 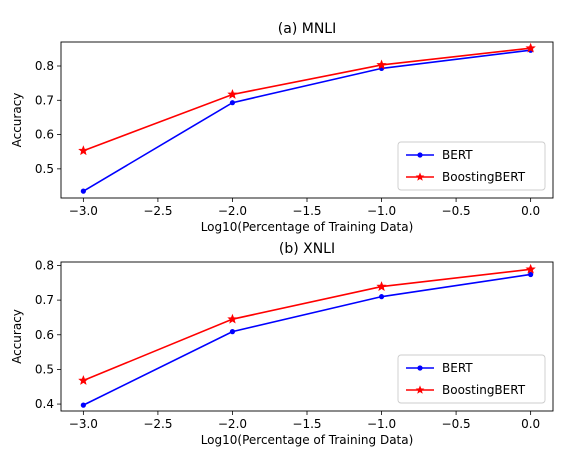 What do you see at coordinates (307, 249) in the screenshot?
I see `chart-title: (b) XNLI` at bounding box center [307, 249].